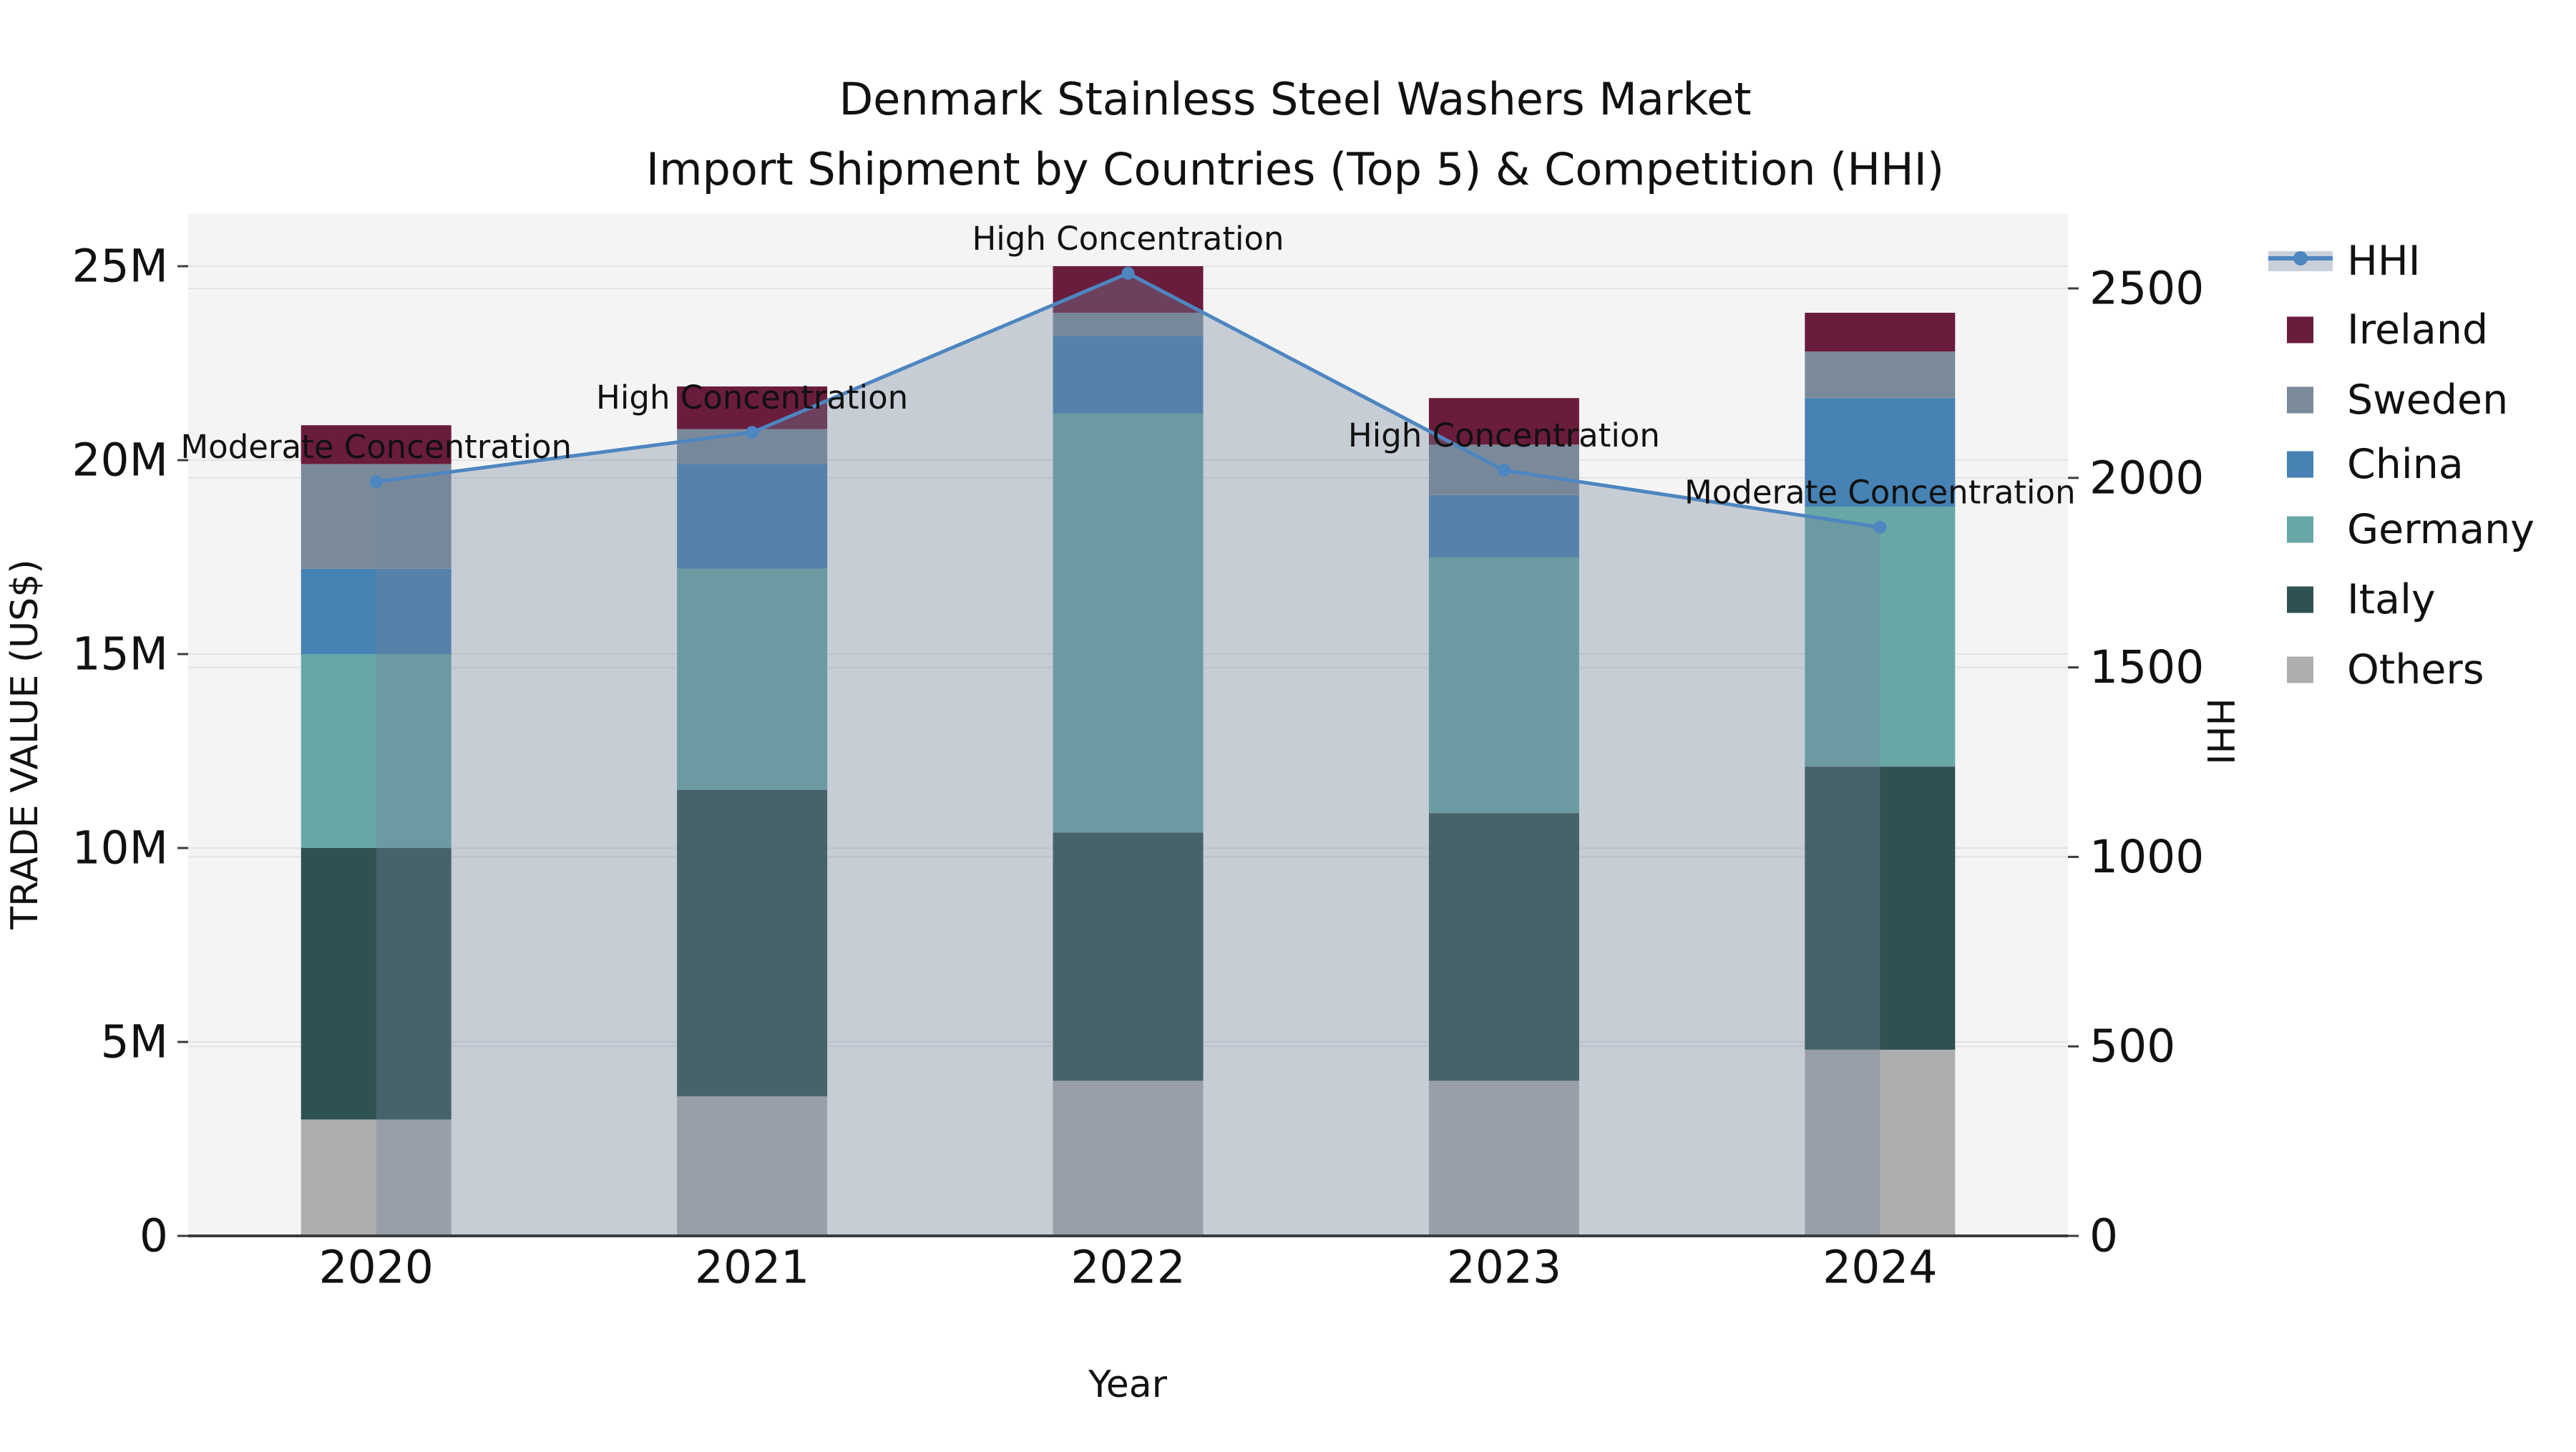  What do you see at coordinates (376, 1268) in the screenshot?
I see `x-tick-label-2020: 2020` at bounding box center [376, 1268].